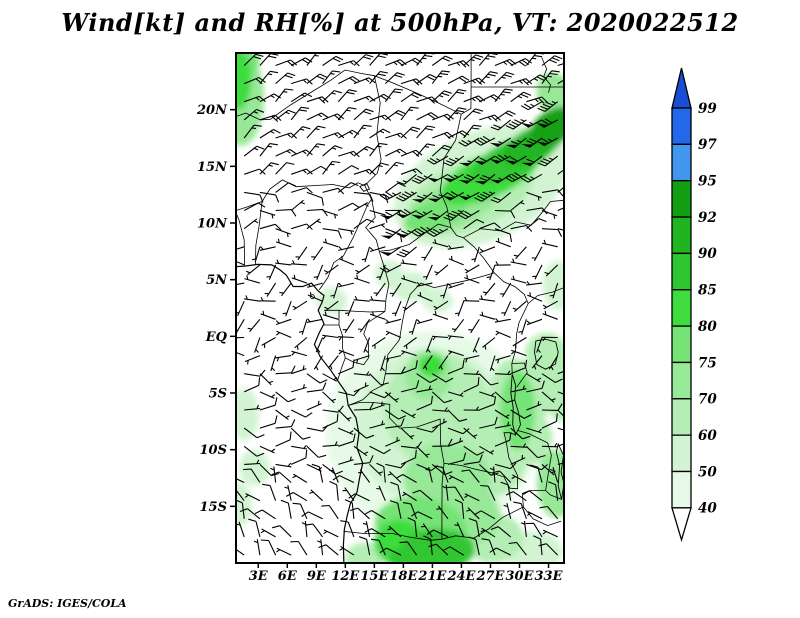 This screenshot has width=800, height=618. What do you see at coordinates (490, 576) in the screenshot?
I see `lon-tick-label: 27E` at bounding box center [490, 576].